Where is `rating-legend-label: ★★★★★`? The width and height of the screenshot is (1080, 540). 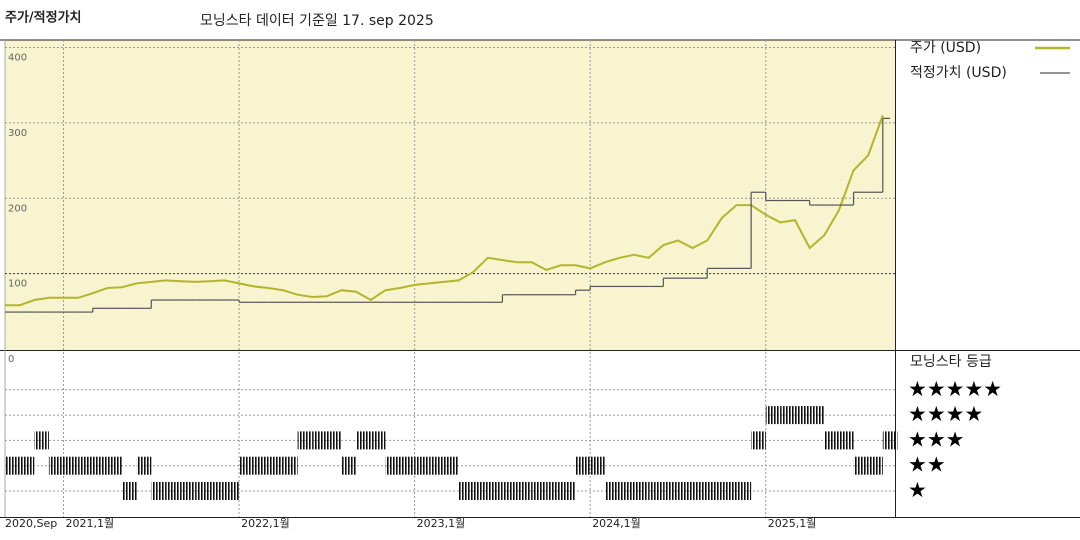 rating-legend-label: ★★★★★ is located at coordinates (955, 389).